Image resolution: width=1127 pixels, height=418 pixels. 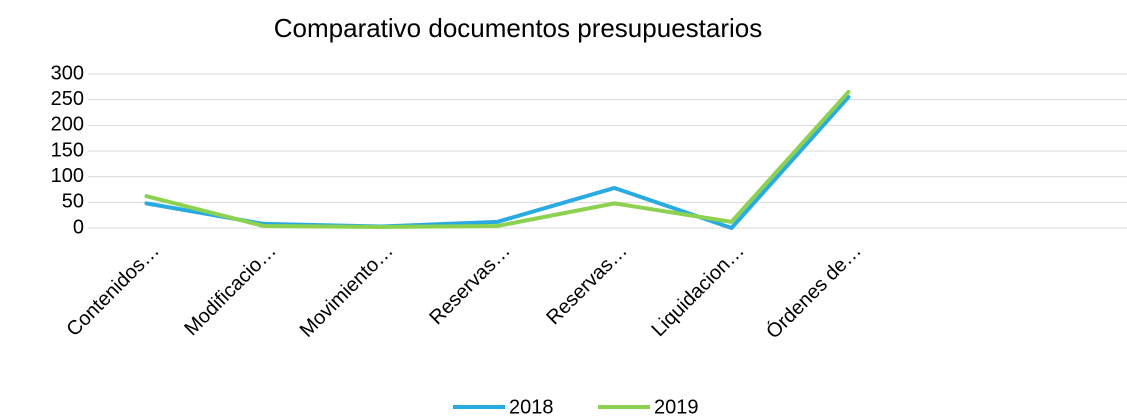 What do you see at coordinates (676, 407) in the screenshot?
I see `legend-label: 2019` at bounding box center [676, 407].